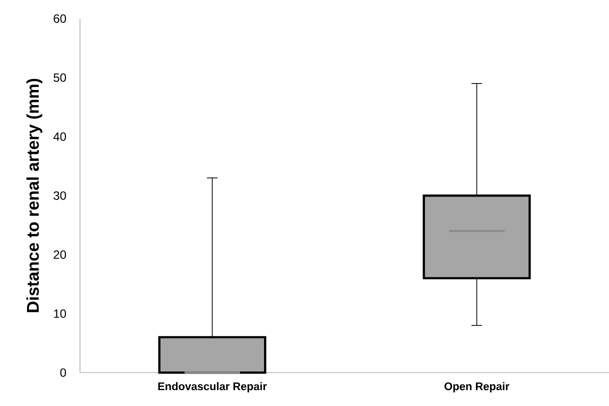 This screenshot has height=406, width=609. Describe the element at coordinates (212, 387) in the screenshot. I see `x-tick-label: Endovascular Repair` at that location.